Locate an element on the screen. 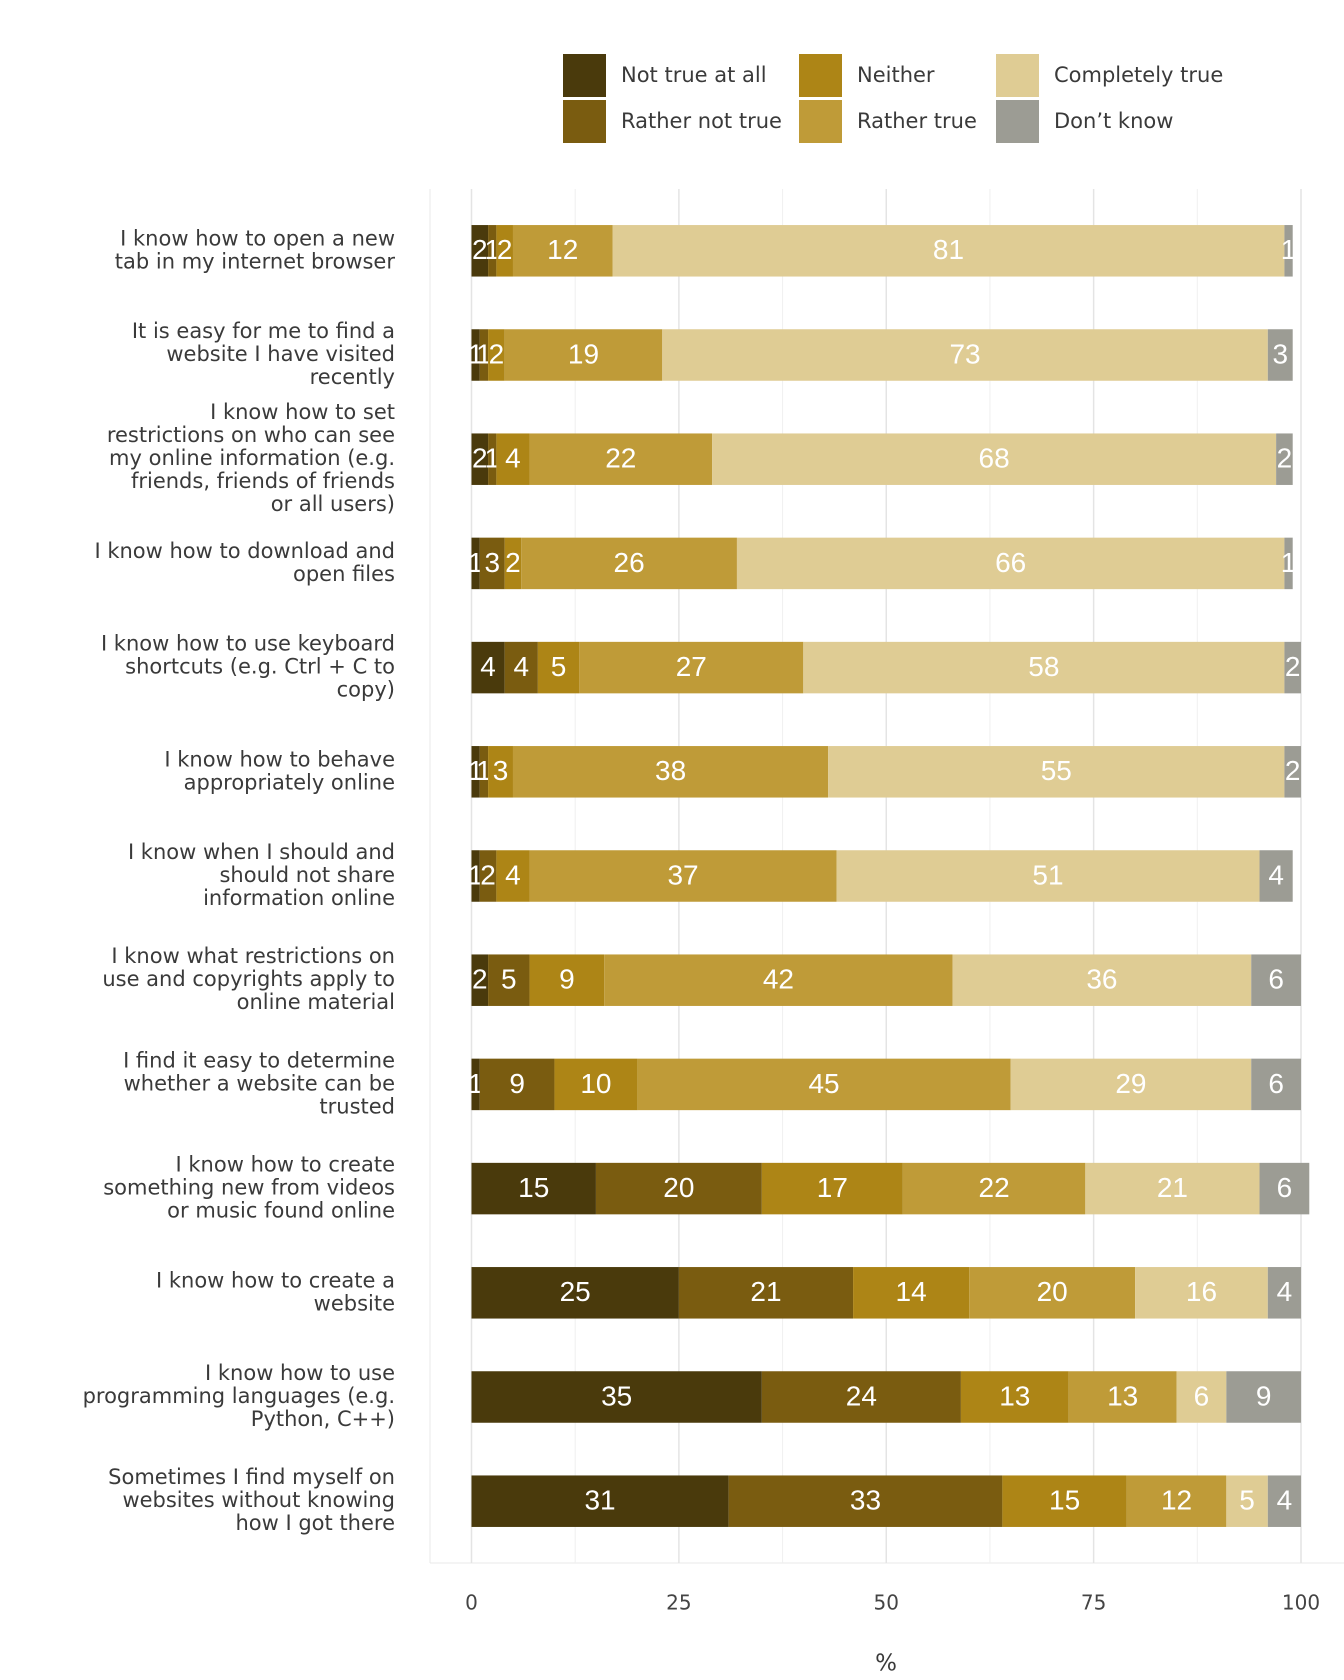 The width and height of the screenshot is (1344, 1680). legend-label: Not true at all is located at coordinates (694, 75).